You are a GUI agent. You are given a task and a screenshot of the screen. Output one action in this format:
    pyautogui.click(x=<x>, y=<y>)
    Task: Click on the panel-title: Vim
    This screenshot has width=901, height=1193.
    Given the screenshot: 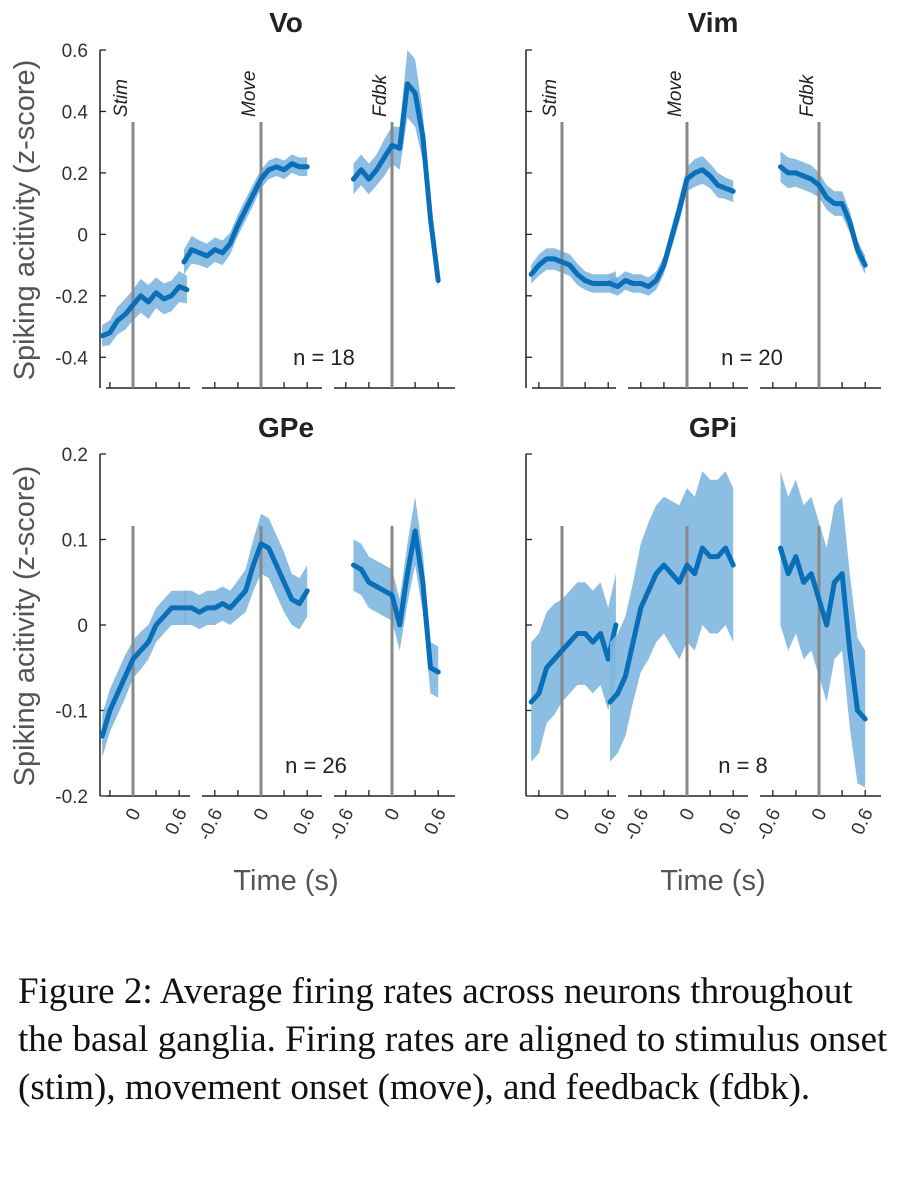 What is the action you would take?
    pyautogui.click(x=713, y=22)
    